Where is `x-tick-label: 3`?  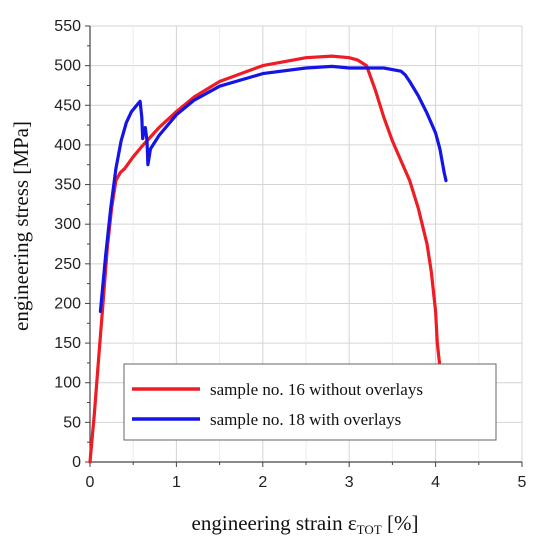
x-tick-label: 3 is located at coordinates (349, 482).